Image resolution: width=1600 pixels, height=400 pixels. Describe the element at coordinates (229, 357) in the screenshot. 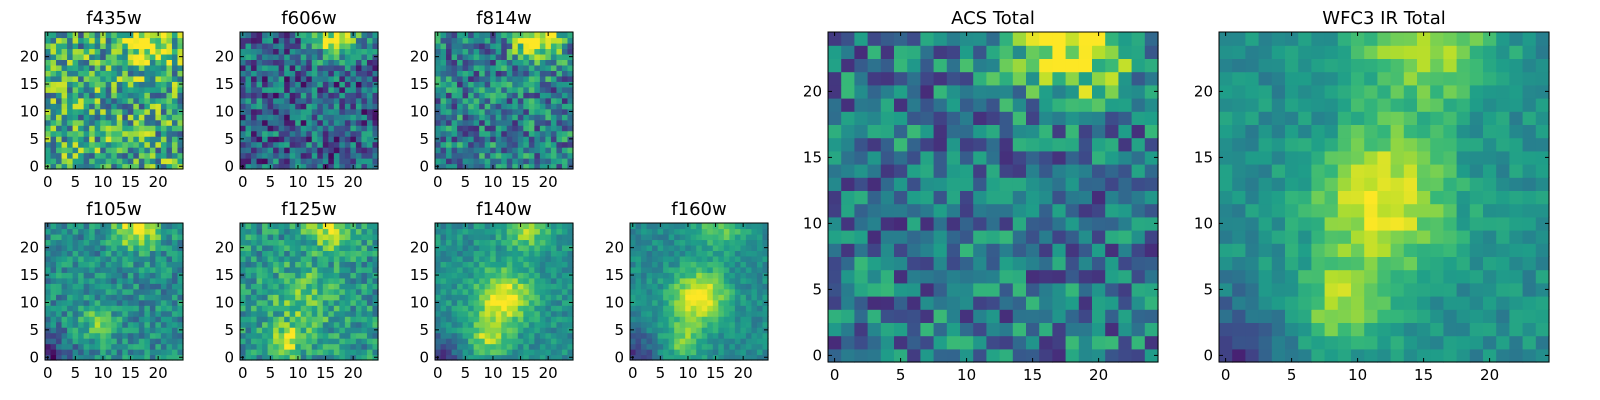

I see `y-tick-label: 0` at that location.